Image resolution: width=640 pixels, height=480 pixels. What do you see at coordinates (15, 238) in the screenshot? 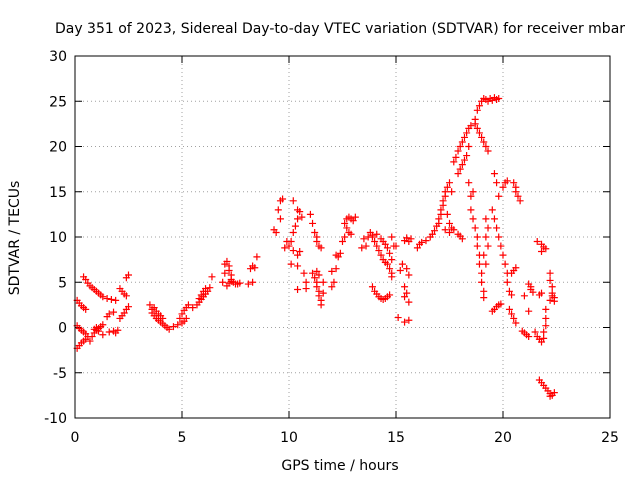
I see `y-axis-label: SDTVAR / TECUs` at bounding box center [15, 238].